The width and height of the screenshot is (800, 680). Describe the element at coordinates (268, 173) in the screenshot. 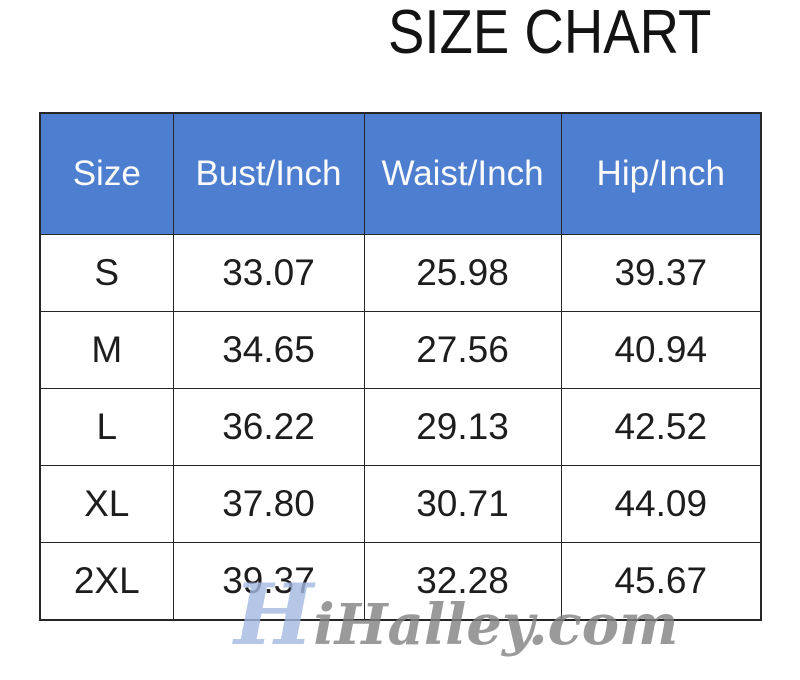

I see `column-header-bust: Bust/Inch` at that location.